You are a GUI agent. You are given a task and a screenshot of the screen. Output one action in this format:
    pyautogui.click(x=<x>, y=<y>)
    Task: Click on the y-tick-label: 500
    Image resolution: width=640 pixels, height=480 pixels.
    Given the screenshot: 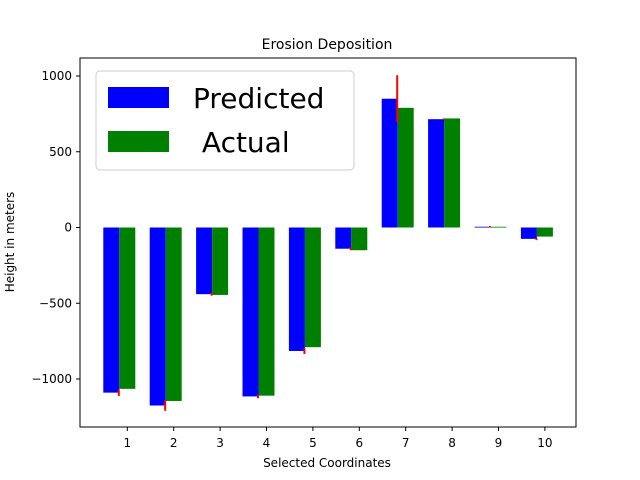 What is the action you would take?
    pyautogui.click(x=60, y=152)
    